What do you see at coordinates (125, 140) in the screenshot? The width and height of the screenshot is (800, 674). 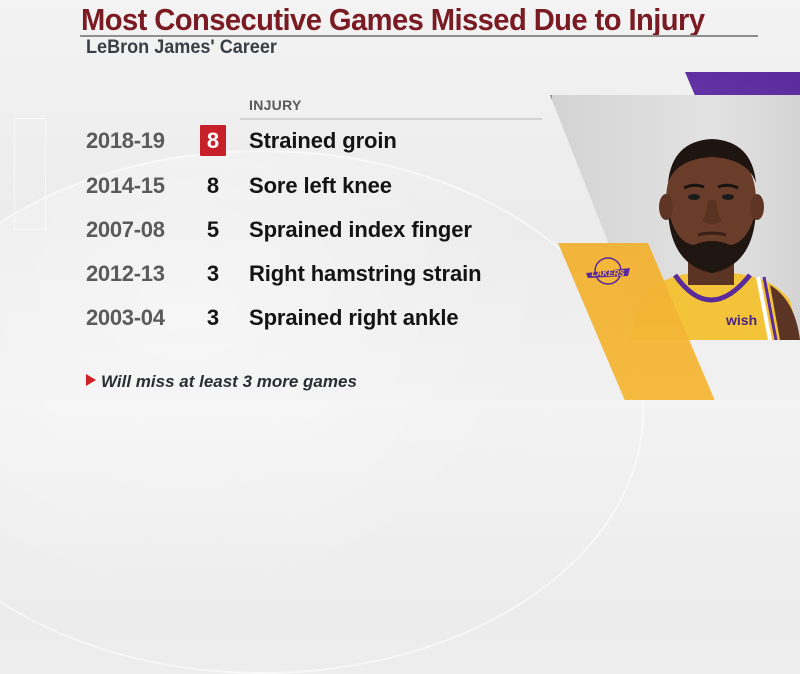 I see `season-cell: 2018-19` at bounding box center [125, 140].